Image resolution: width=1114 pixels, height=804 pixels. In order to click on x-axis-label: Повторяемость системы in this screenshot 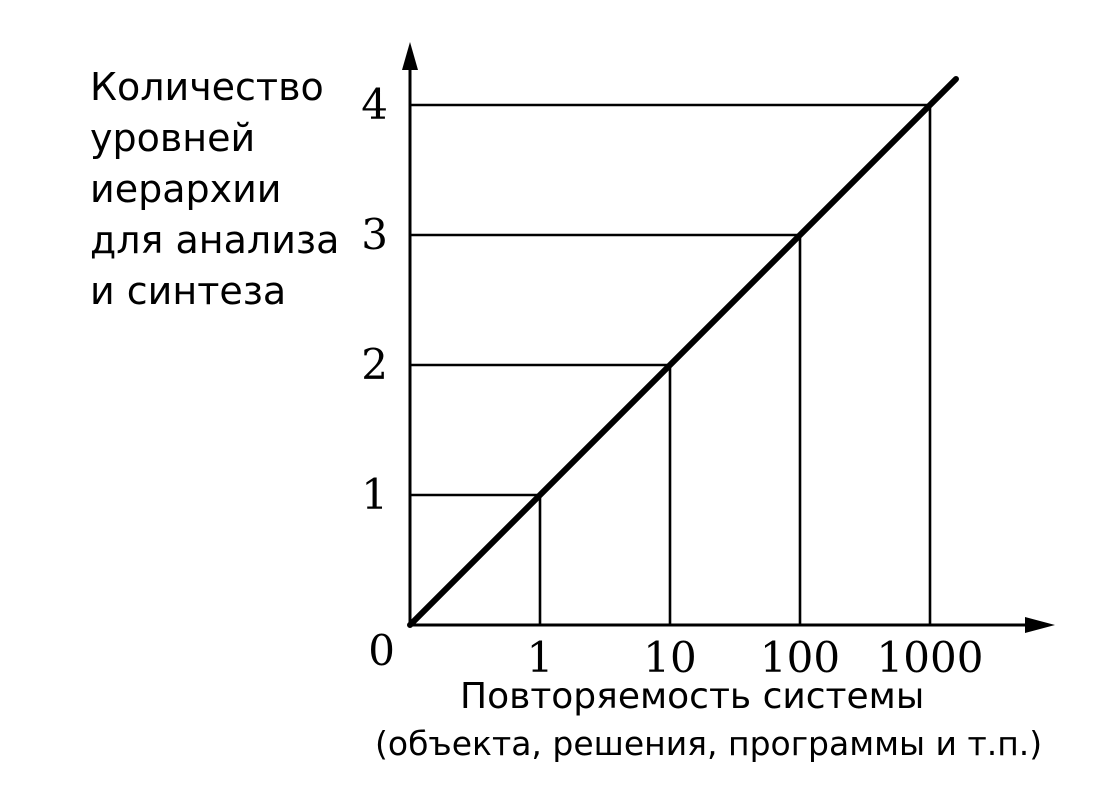, I will do `click(692, 696)`.